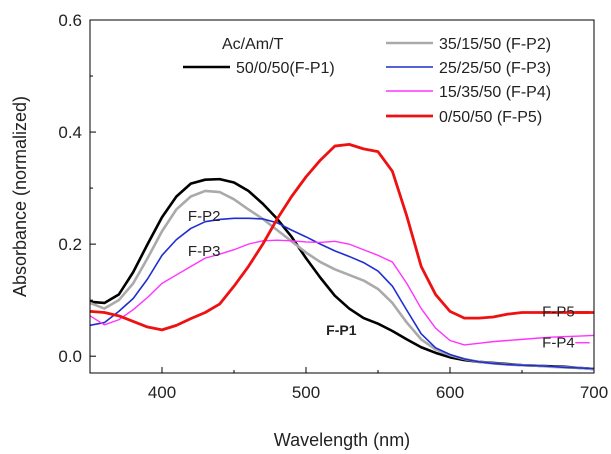 This screenshot has height=454, width=611. I want to click on y-tick-label: 0.0, so click(70, 356).